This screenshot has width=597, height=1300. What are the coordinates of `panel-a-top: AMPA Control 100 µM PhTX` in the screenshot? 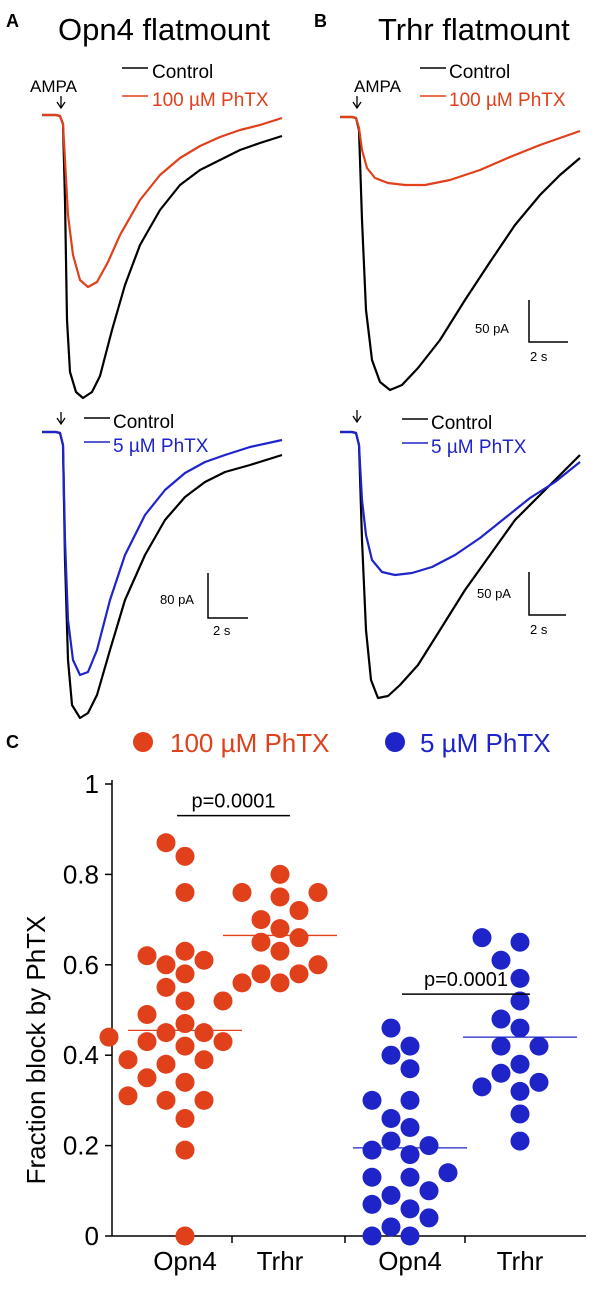 It's located at (156, 231).